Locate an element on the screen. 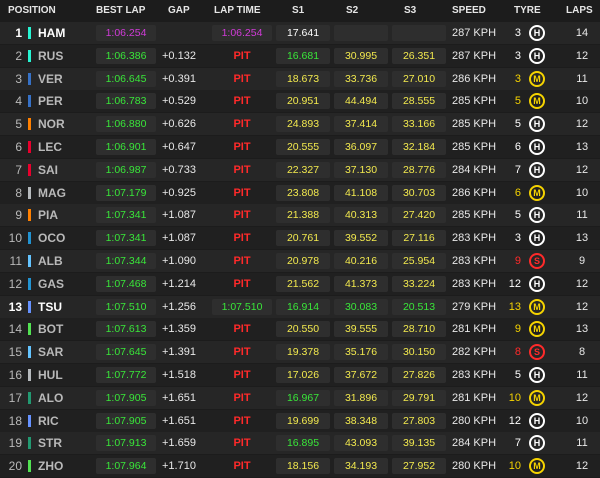  position: 17 is located at coordinates (15, 397).